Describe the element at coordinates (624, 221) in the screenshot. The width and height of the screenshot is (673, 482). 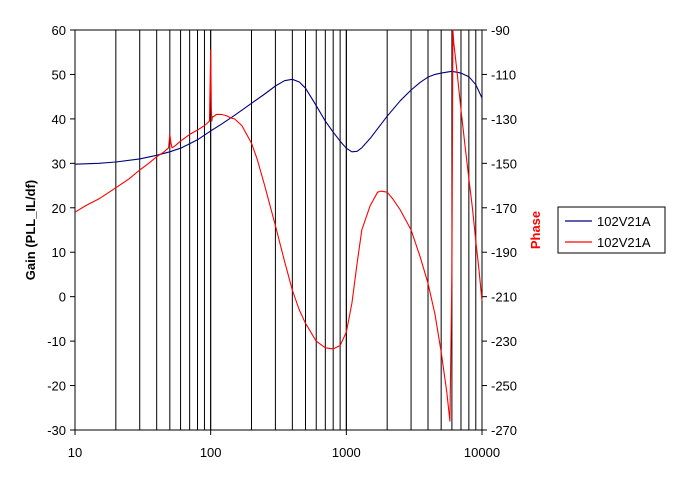
I see `legend-label-gain: 102V21A` at that location.